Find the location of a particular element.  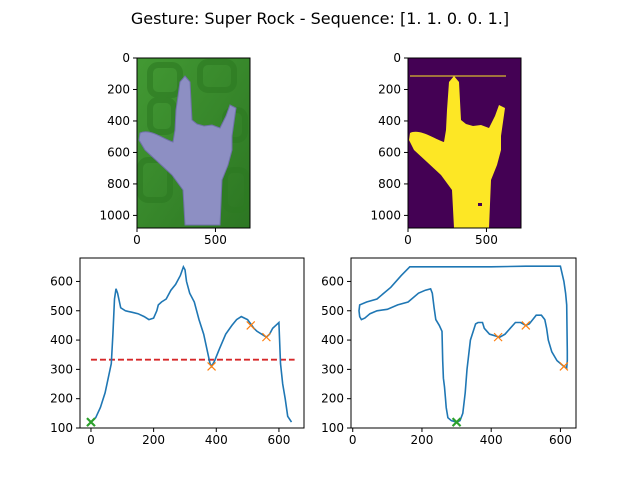

contour-ytick-label: 300 is located at coordinates (332, 369).